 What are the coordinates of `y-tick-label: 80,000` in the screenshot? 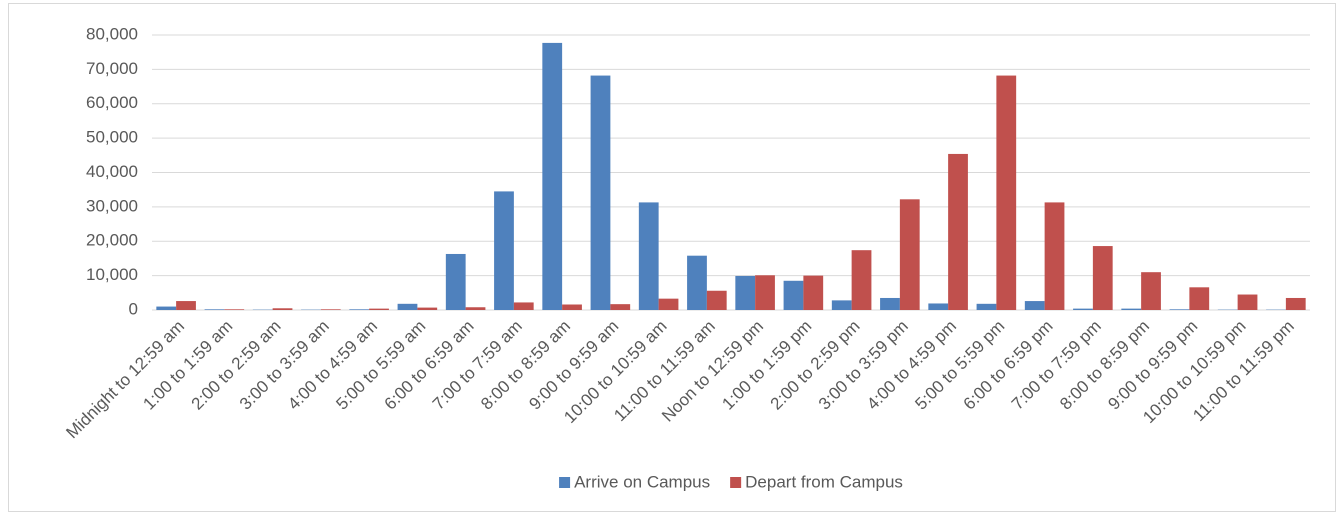 It's located at (112, 33).